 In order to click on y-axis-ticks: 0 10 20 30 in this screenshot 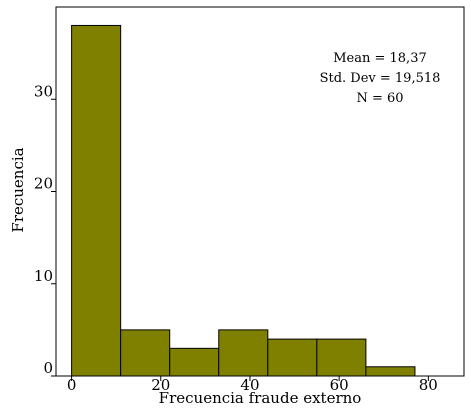, I will do `click(45, 229)`.